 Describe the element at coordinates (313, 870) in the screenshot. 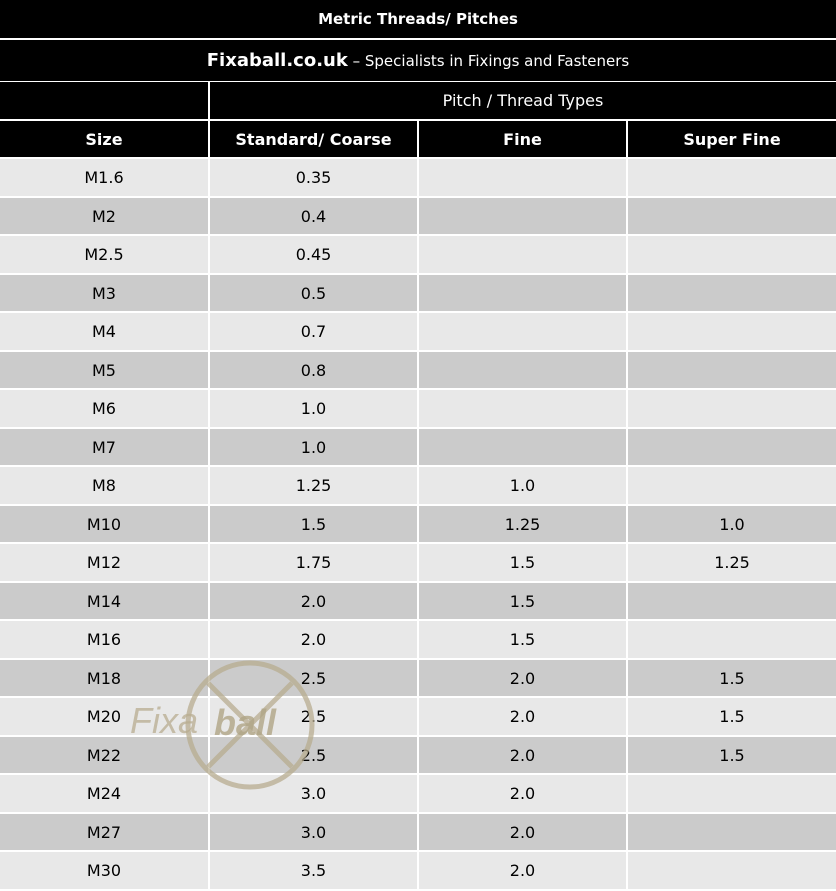

I see `pitch-cell: 3.5` at that location.